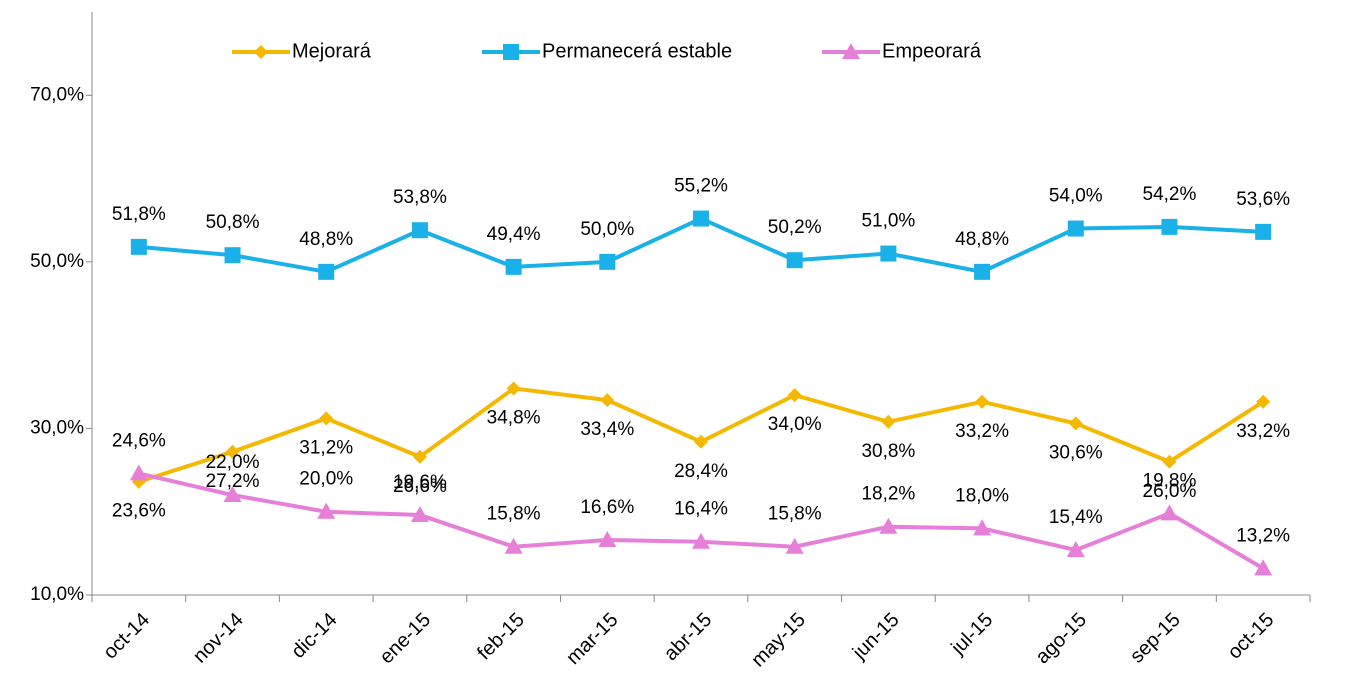  I want to click on data-label: 28,4%, so click(701, 471).